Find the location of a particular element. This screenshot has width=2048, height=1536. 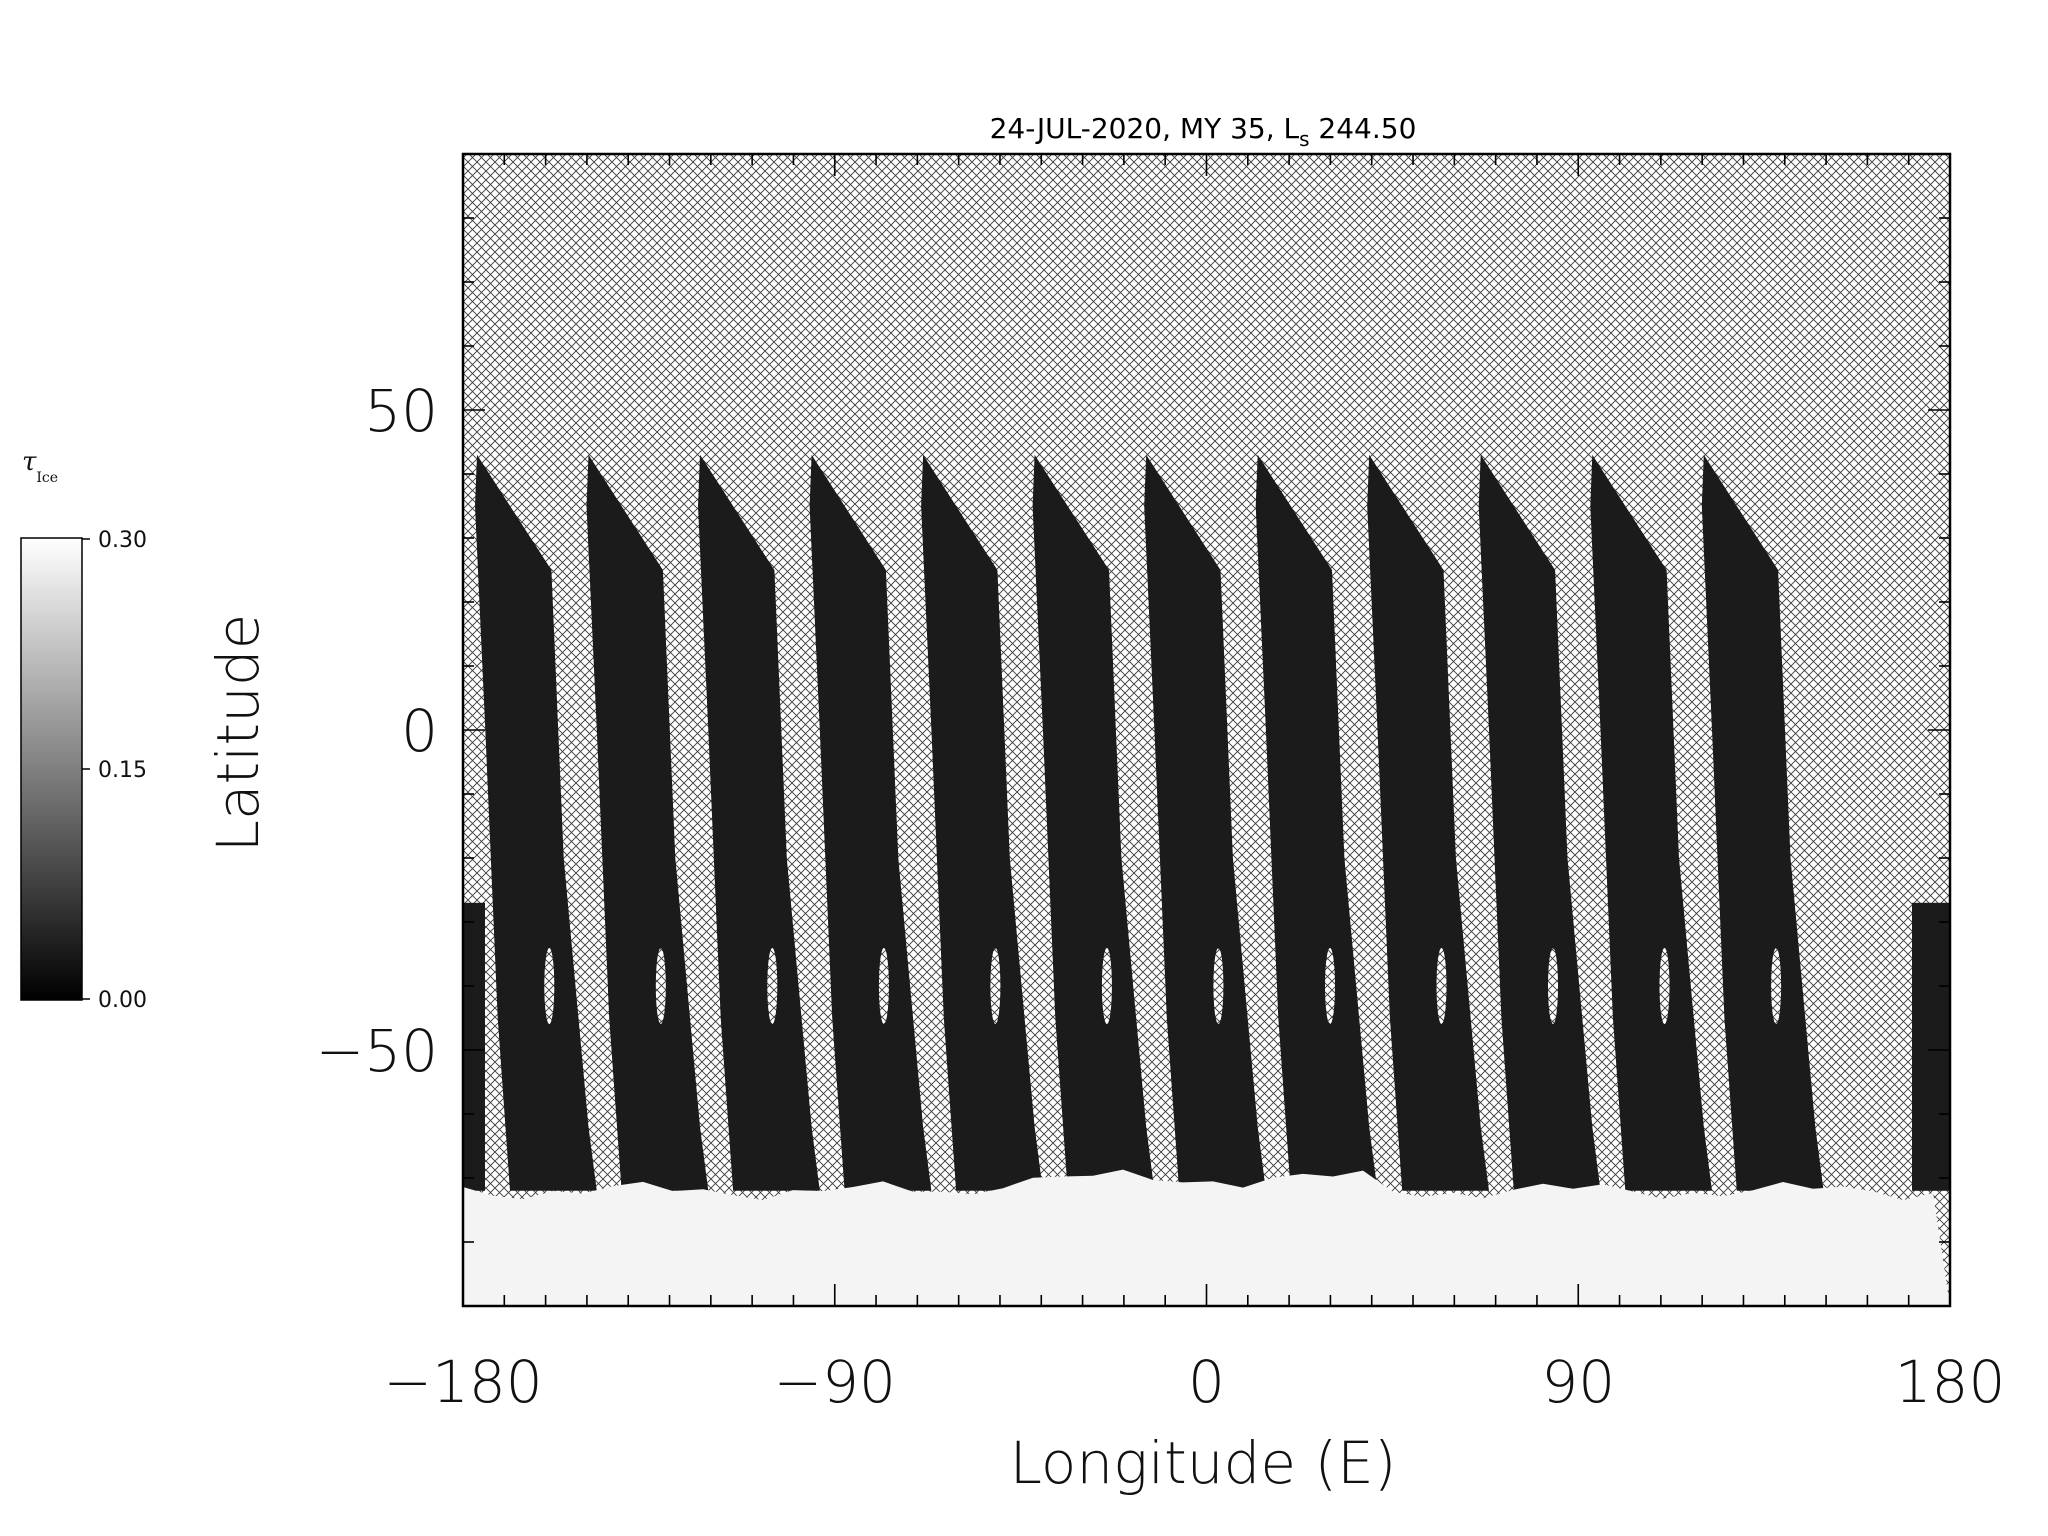

x-tick-label: 0 is located at coordinates (1206, 1382).